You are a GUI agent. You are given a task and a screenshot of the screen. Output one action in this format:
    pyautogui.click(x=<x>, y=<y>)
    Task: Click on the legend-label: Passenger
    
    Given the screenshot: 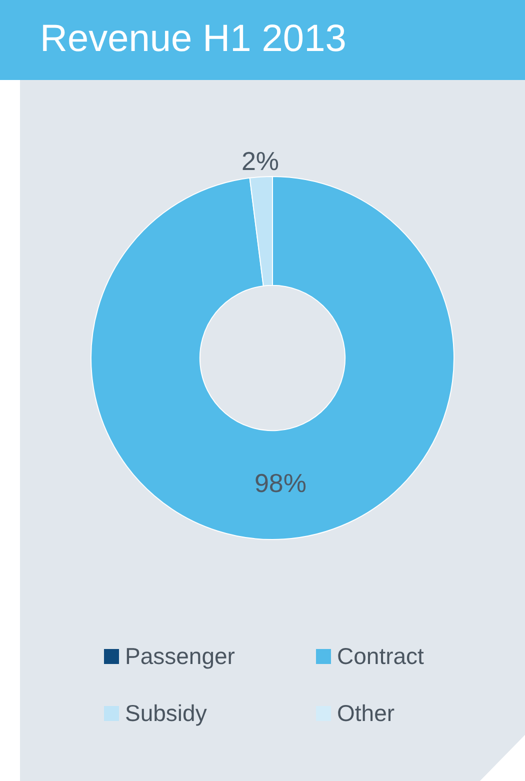 What is the action you would take?
    pyautogui.click(x=180, y=656)
    